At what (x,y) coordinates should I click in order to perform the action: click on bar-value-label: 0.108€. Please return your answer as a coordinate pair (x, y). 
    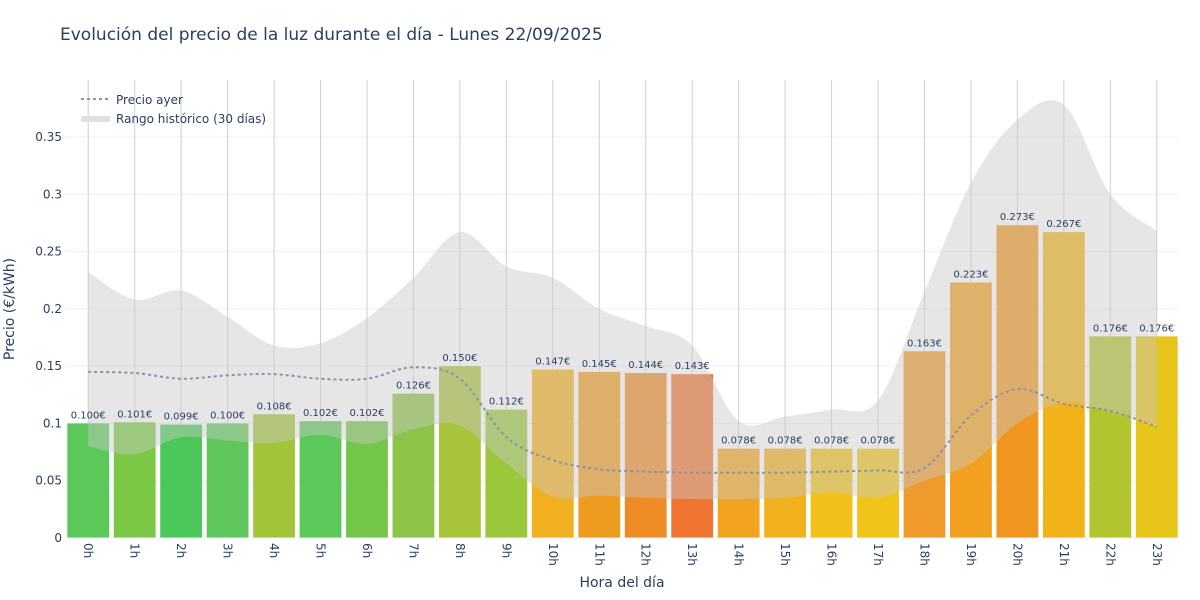
    Looking at the image, I should click on (274, 406).